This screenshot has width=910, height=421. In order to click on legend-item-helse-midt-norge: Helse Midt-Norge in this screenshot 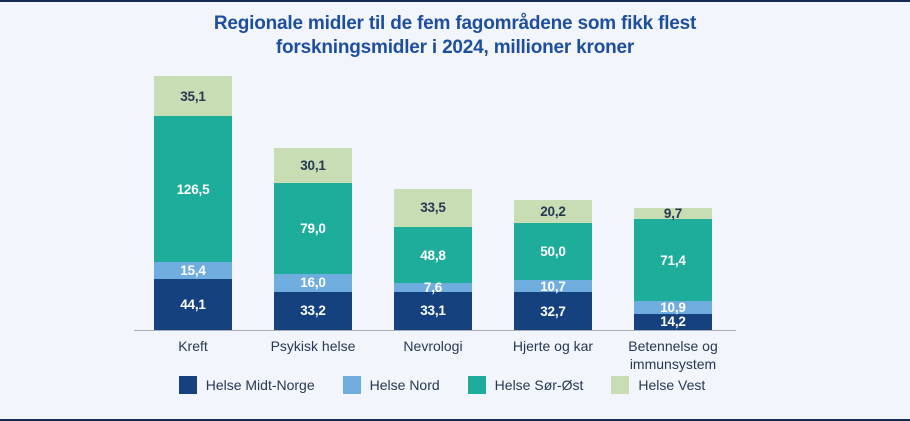, I will do `click(246, 385)`.